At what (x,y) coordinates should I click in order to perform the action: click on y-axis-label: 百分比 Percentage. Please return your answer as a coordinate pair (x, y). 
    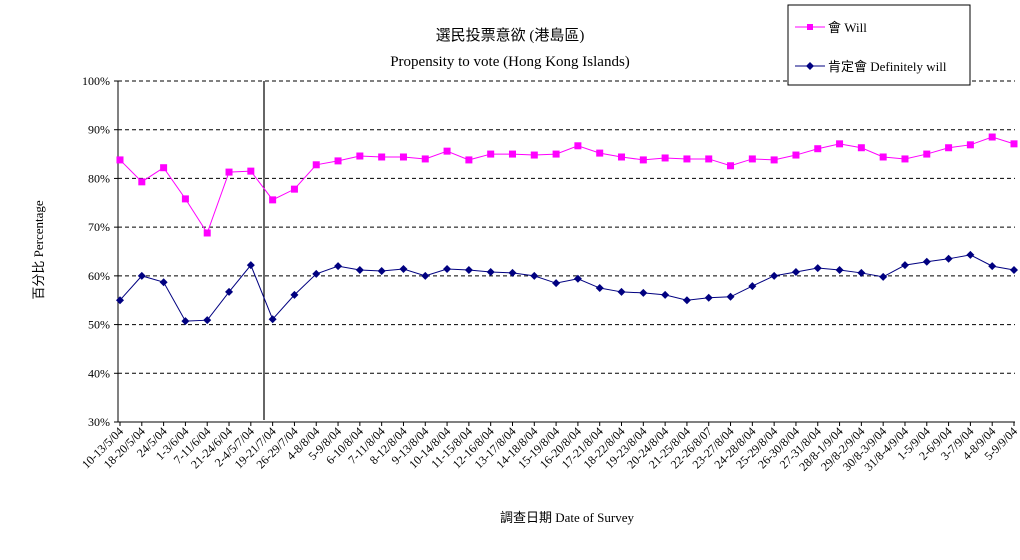
    Looking at the image, I should click on (38, 250).